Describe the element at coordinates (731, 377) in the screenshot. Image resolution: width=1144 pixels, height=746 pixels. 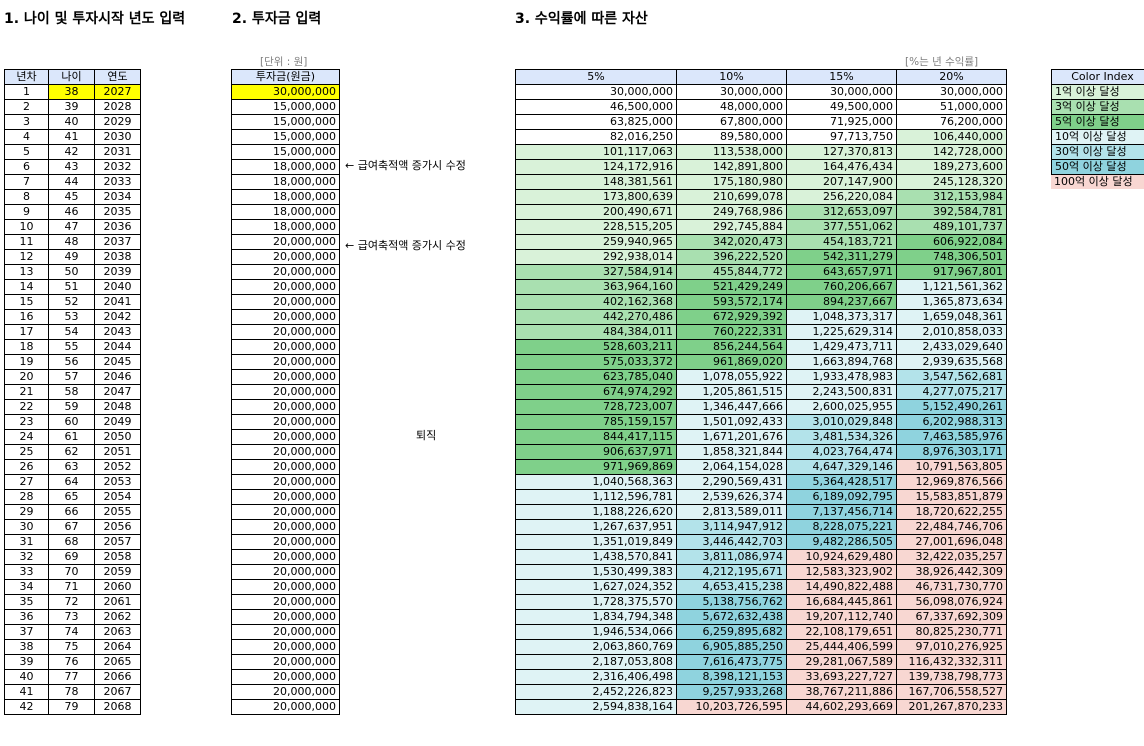
I see `table-cell: 1,078,055,922` at that location.